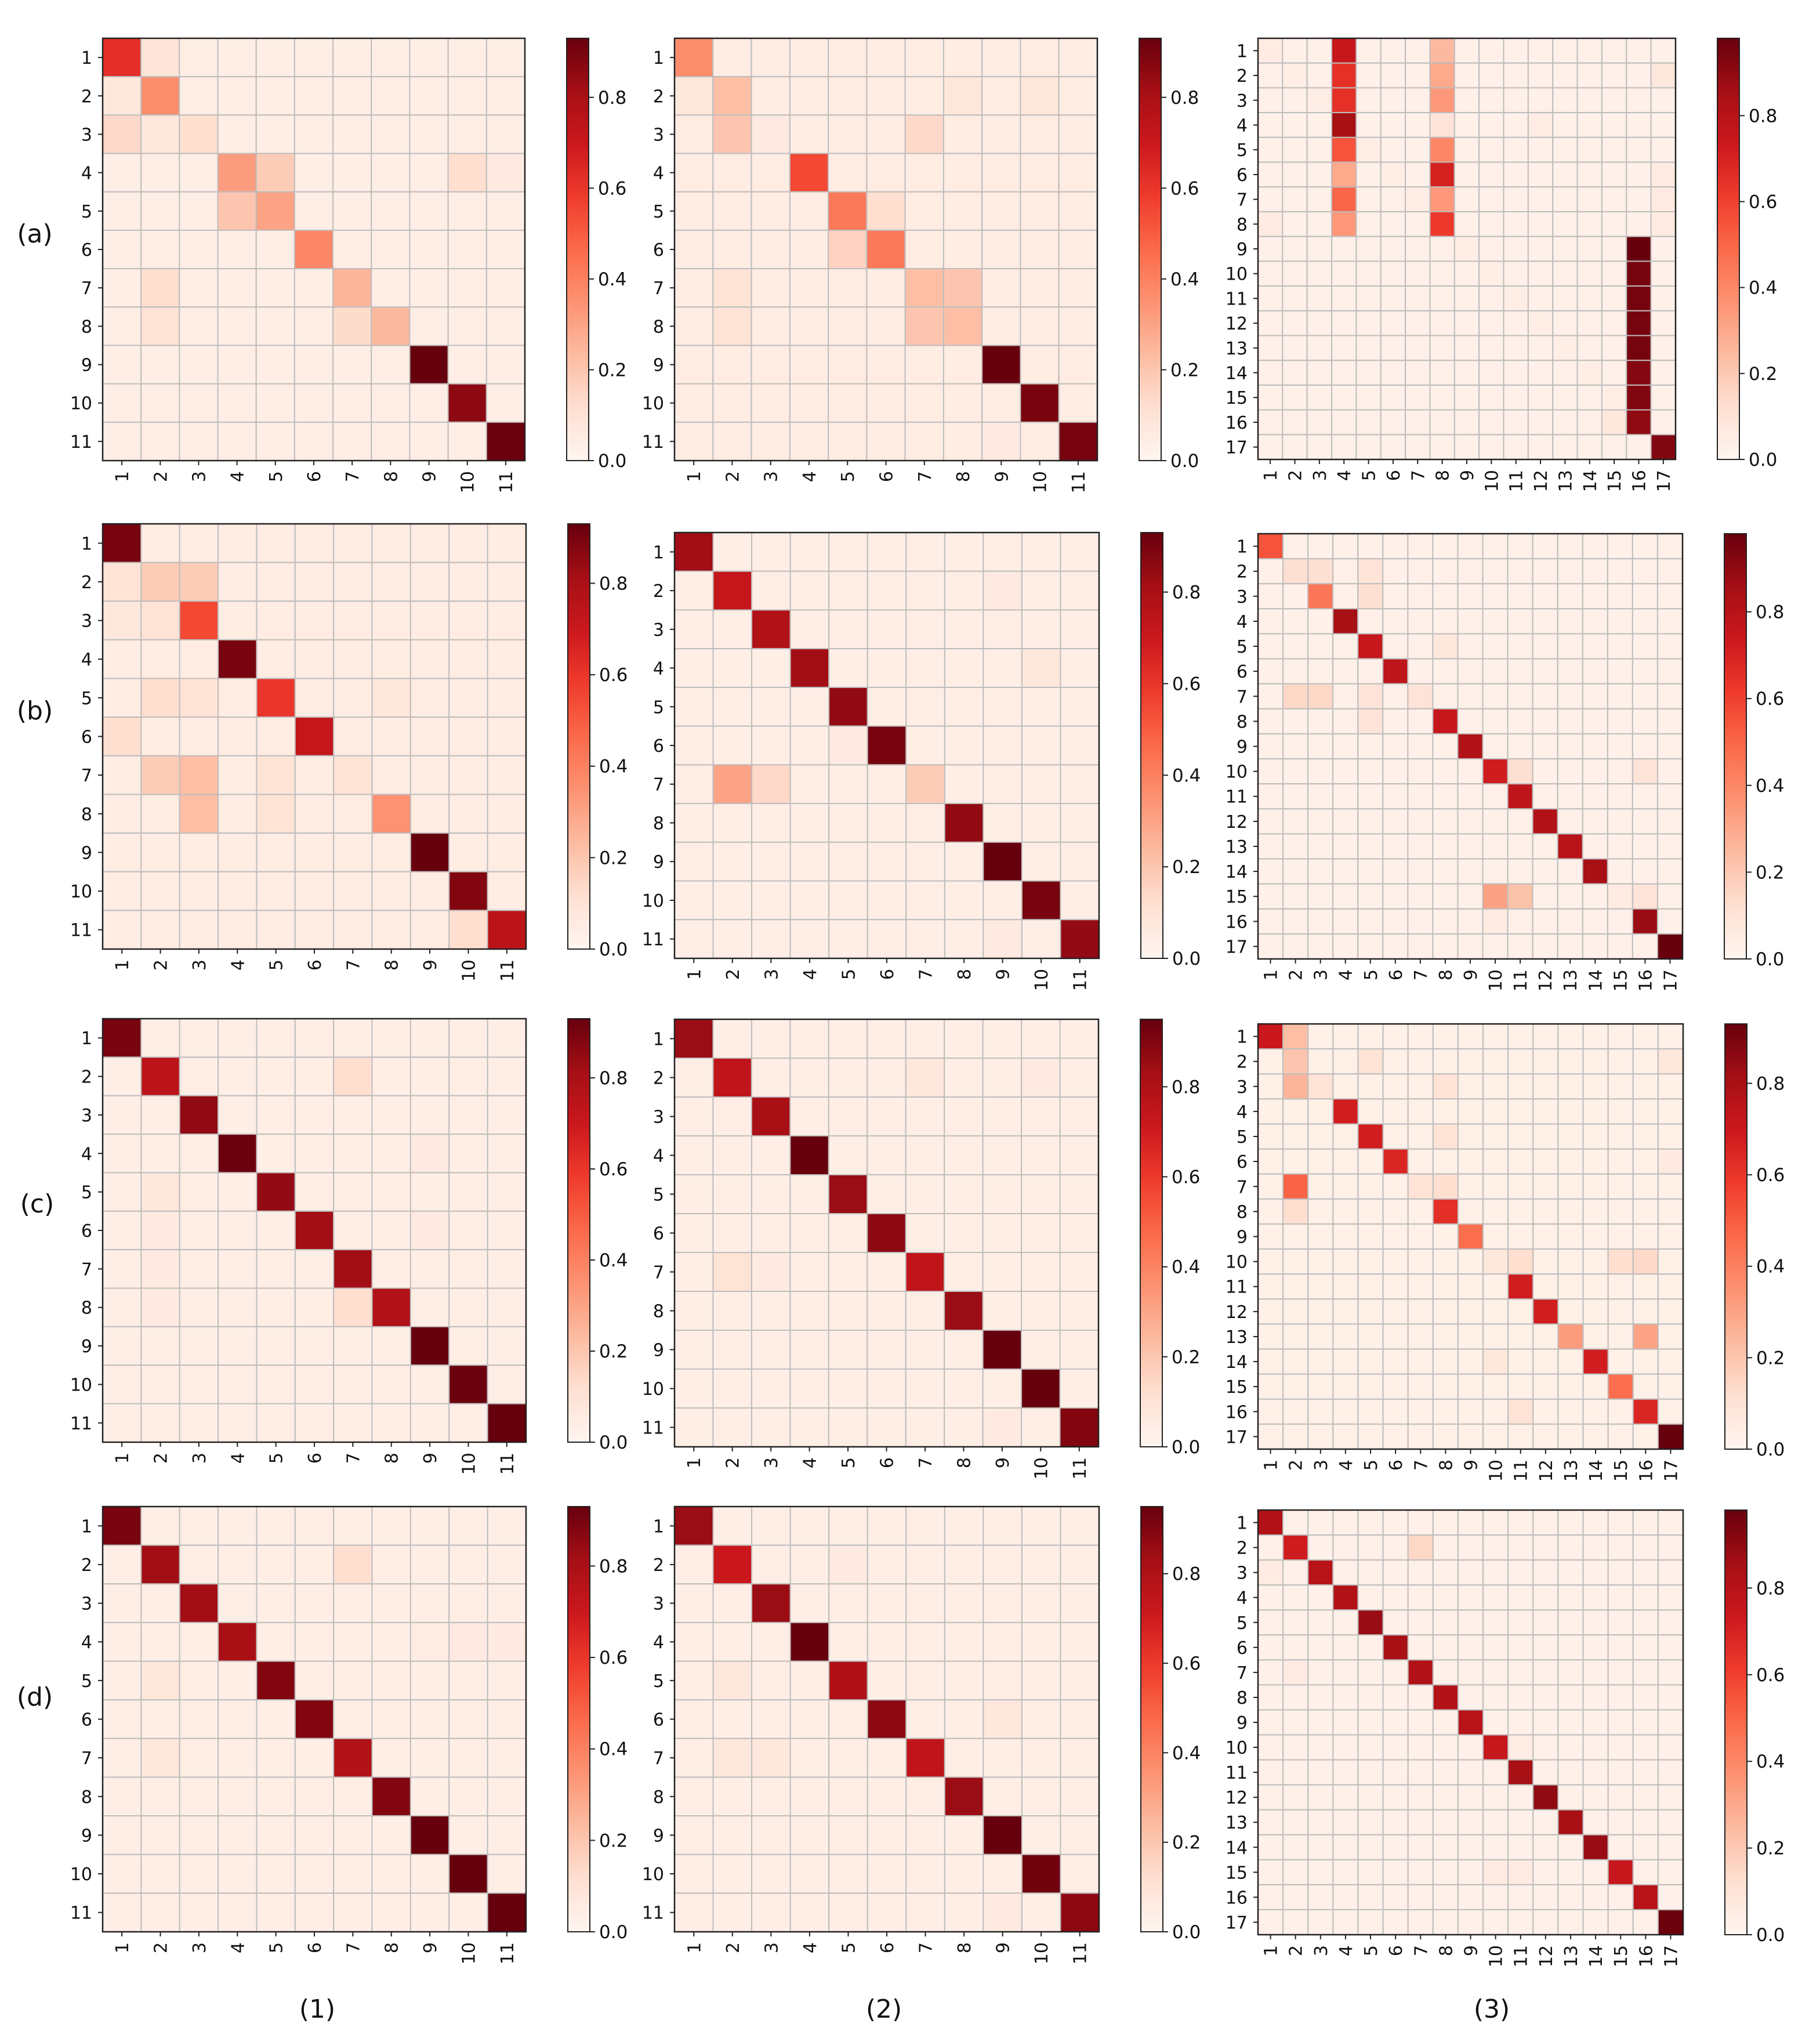  What do you see at coordinates (81, 1913) in the screenshot?
I see `y-tick-label: 11` at bounding box center [81, 1913].